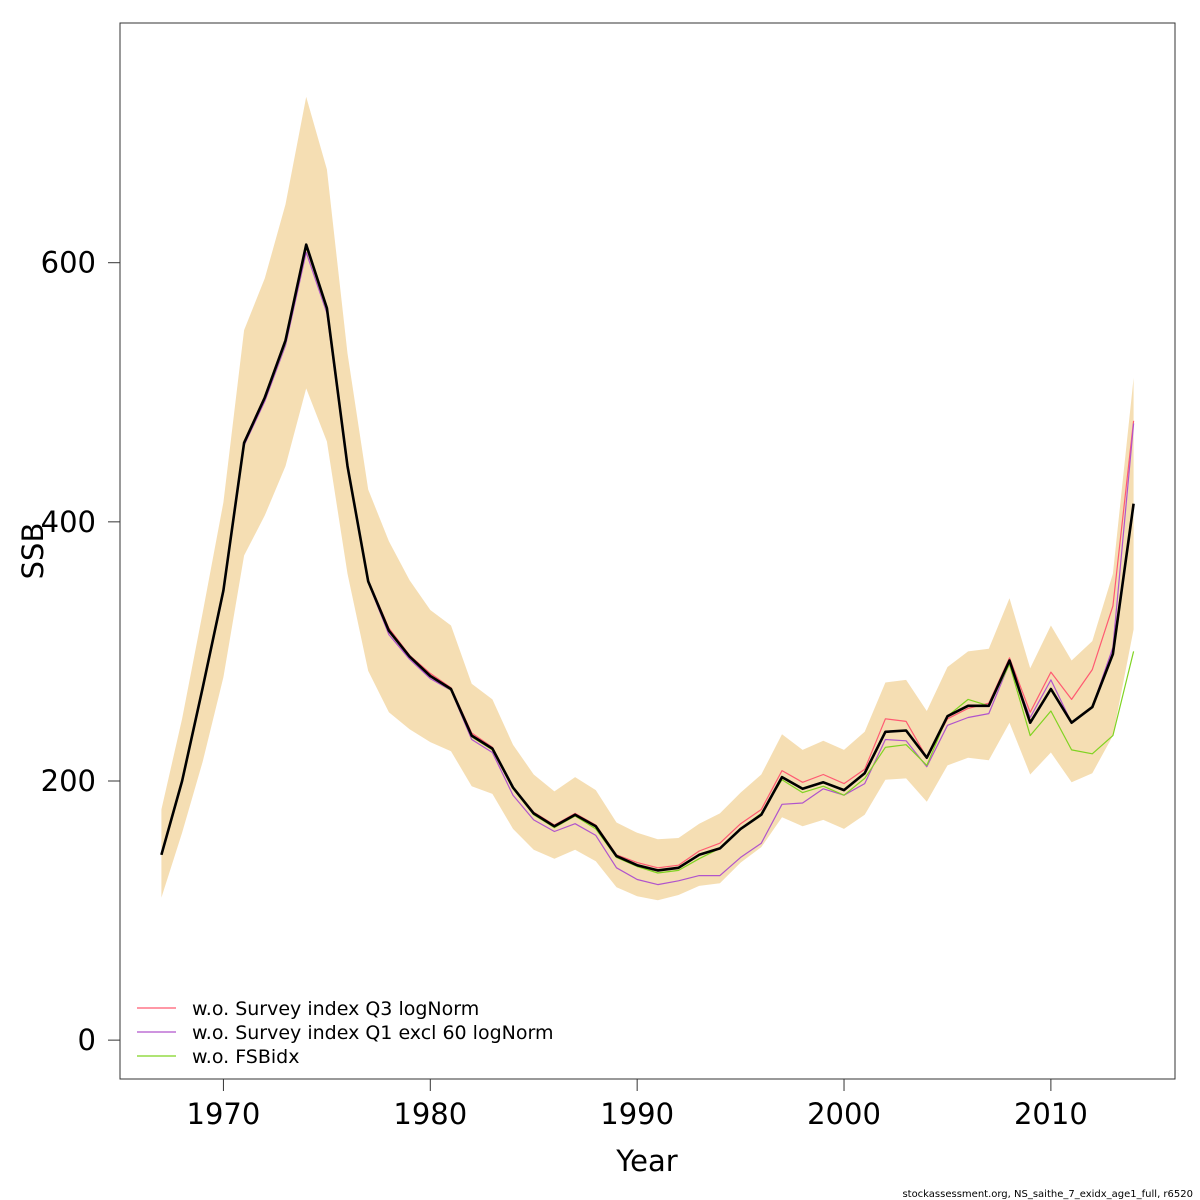 The width and height of the screenshot is (1200, 1200). I want to click on legend-item: w.o. Survey index Q3 logNorm, so click(308, 1009).